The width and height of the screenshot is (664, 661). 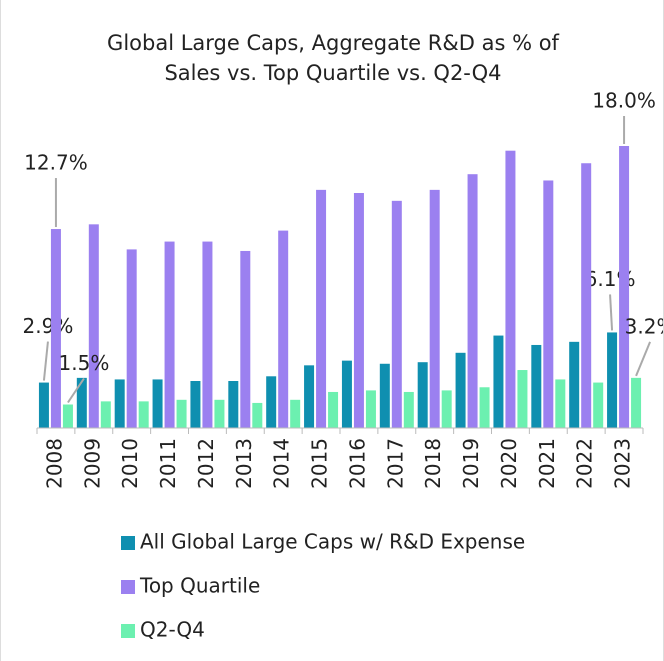 What do you see at coordinates (471, 463) in the screenshot?
I see `x-tick-label: 2019` at bounding box center [471, 463].